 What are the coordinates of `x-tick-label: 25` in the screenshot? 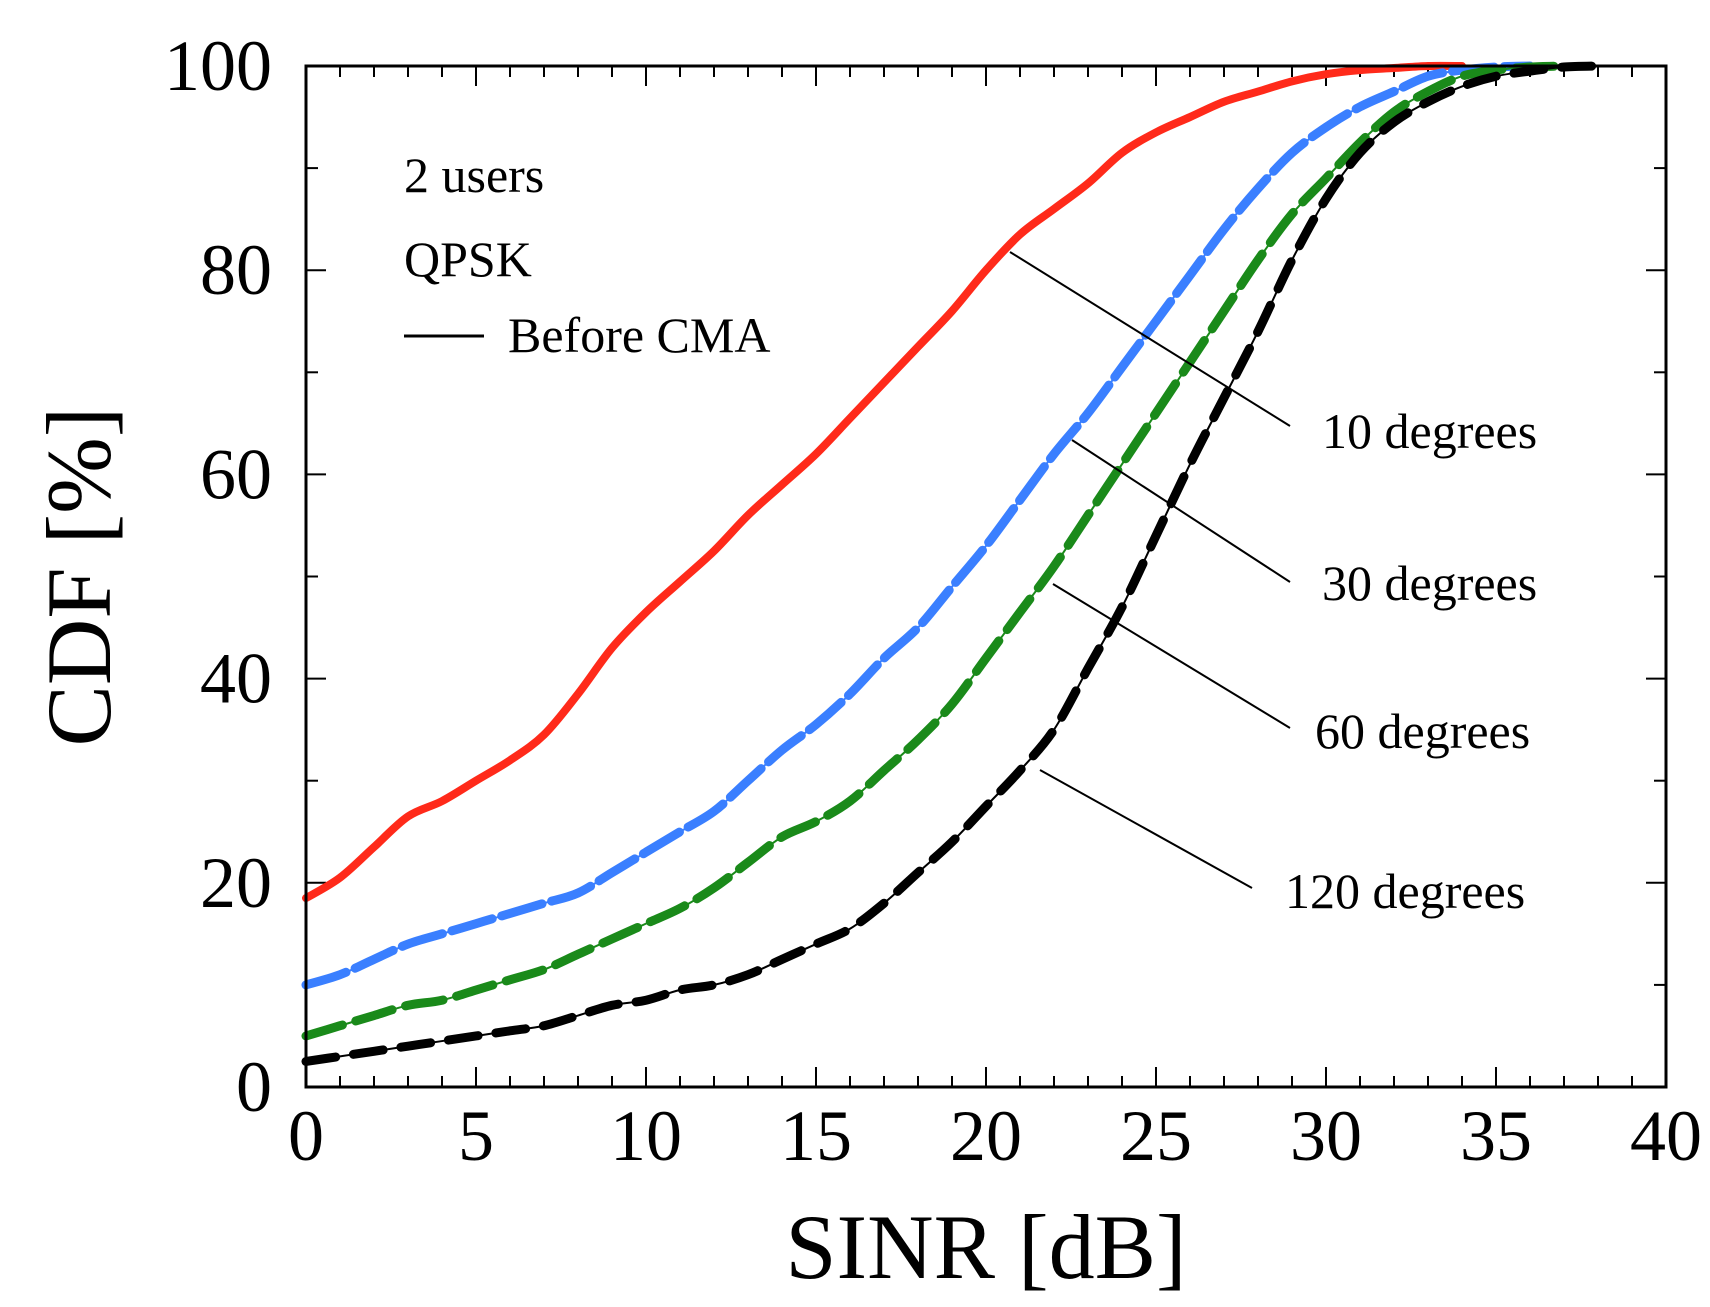 It's located at (1156, 1136).